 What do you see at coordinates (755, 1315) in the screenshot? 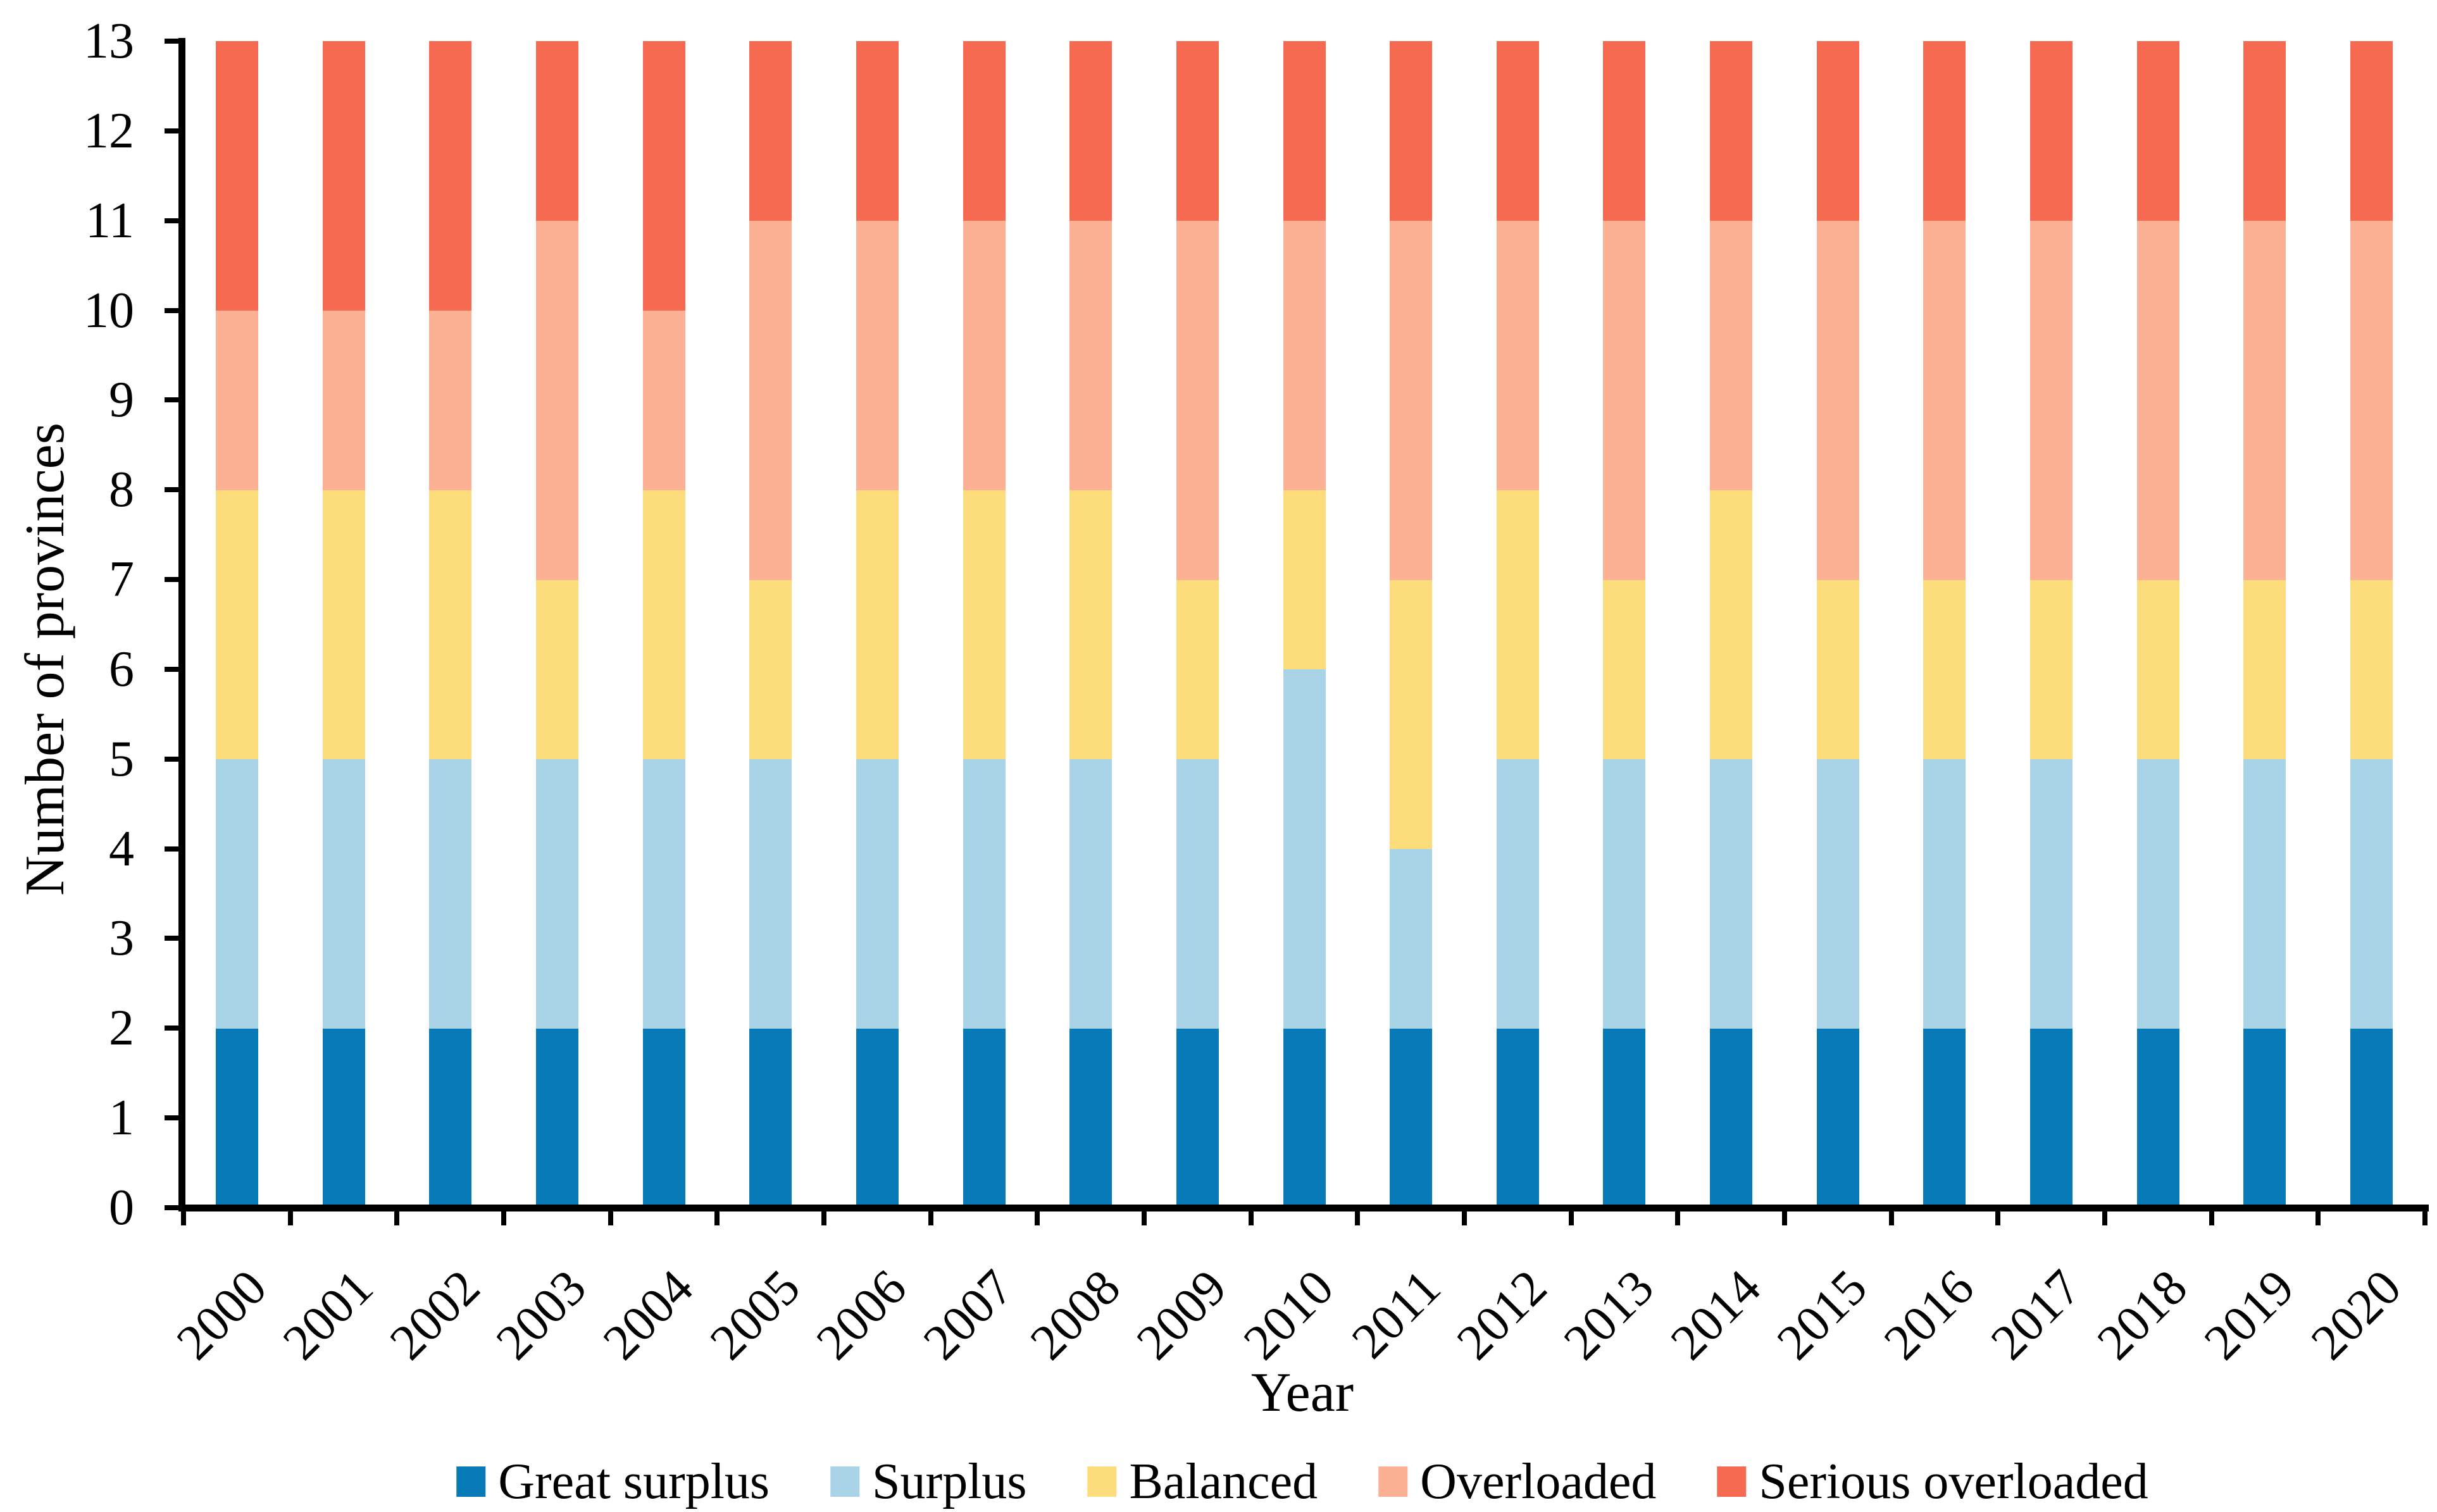
I see `x-tick-label-2005: 2005` at bounding box center [755, 1315].